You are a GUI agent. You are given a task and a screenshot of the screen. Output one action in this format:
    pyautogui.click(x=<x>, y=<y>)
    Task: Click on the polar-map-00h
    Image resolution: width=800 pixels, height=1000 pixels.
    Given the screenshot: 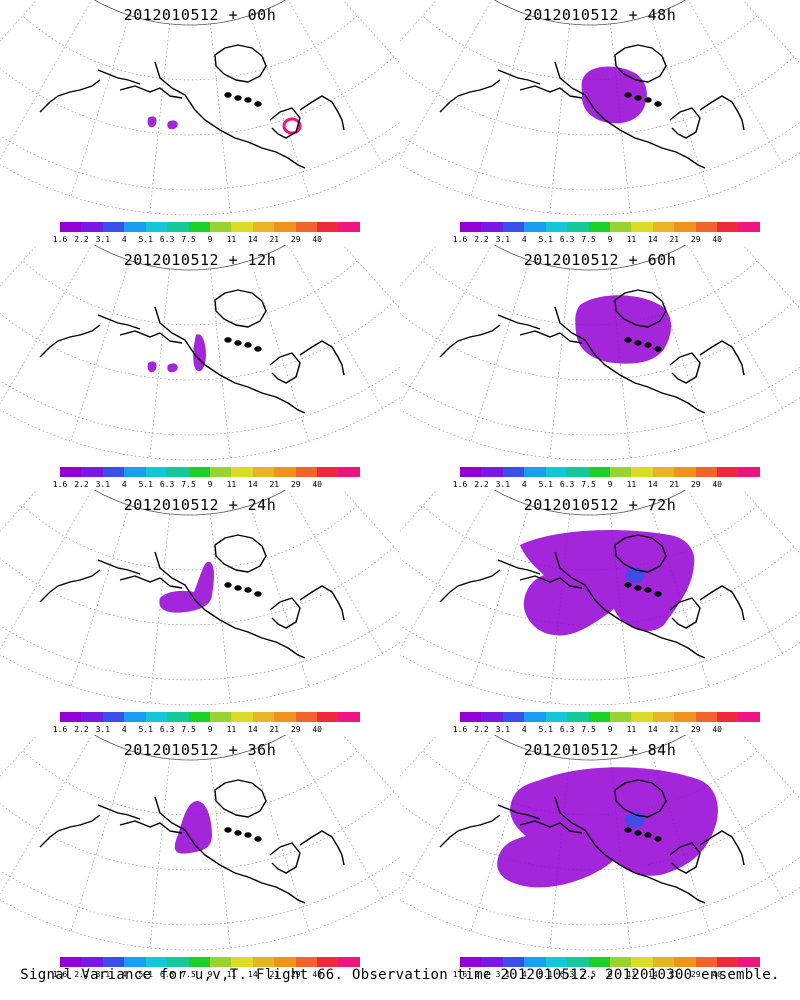 What is the action you would take?
    pyautogui.click(x=200, y=108)
    